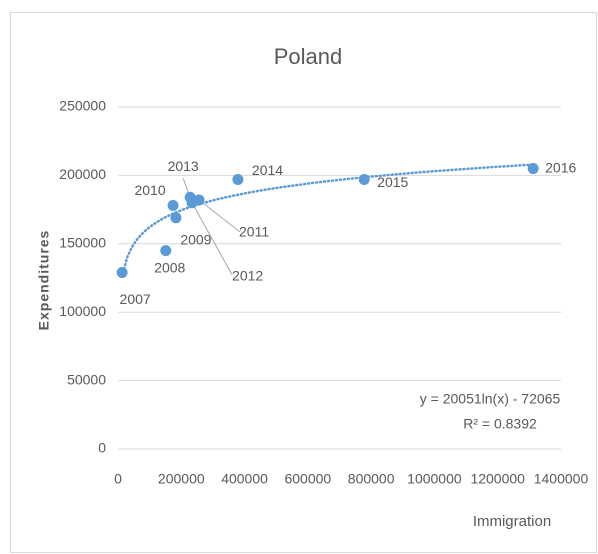  Describe the element at coordinates (497, 479) in the screenshot. I see `x-tick-label: 1200000` at that location.